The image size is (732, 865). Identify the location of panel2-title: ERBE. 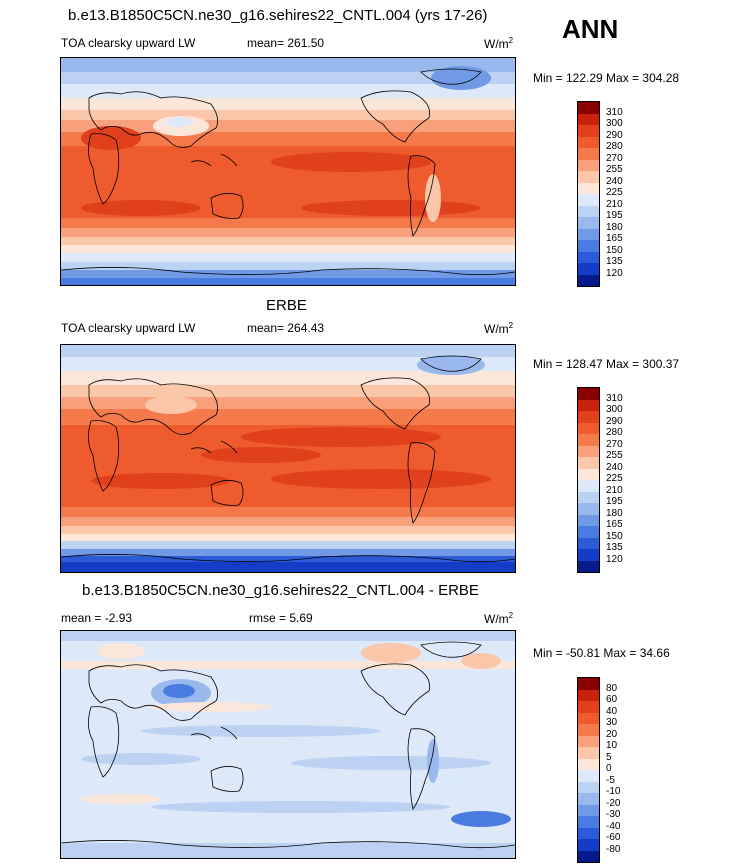
(286, 305).